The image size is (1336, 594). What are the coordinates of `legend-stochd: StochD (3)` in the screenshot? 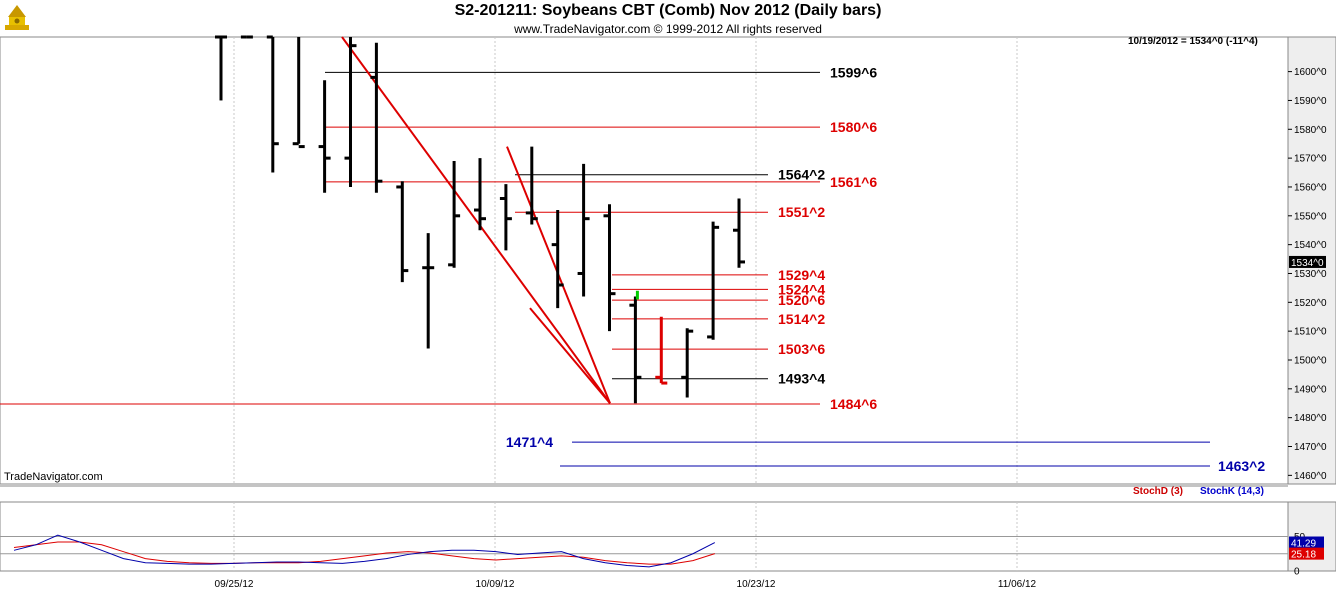 It's located at (1158, 491).